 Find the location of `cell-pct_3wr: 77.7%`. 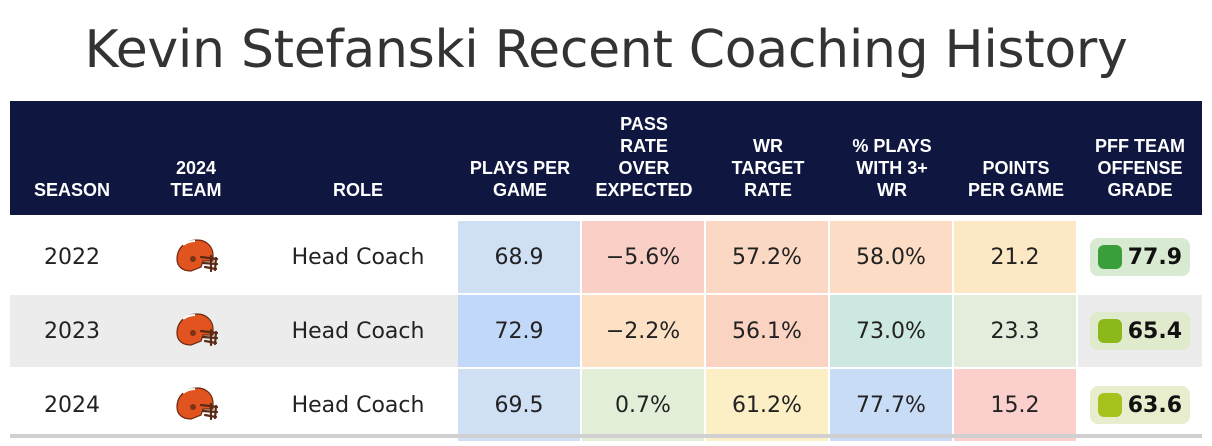

cell-pct_3wr: 77.7% is located at coordinates (892, 405).